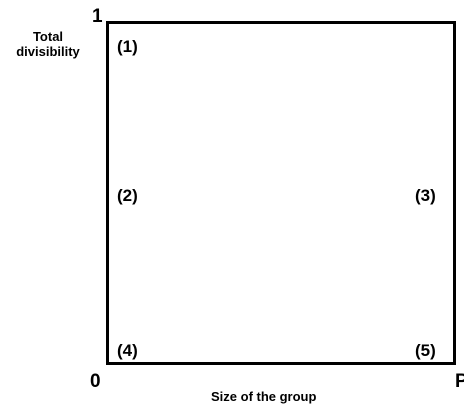 This screenshot has height=408, width=464. Describe the element at coordinates (264, 396) in the screenshot. I see `x-axis-title: Size of the group` at that location.